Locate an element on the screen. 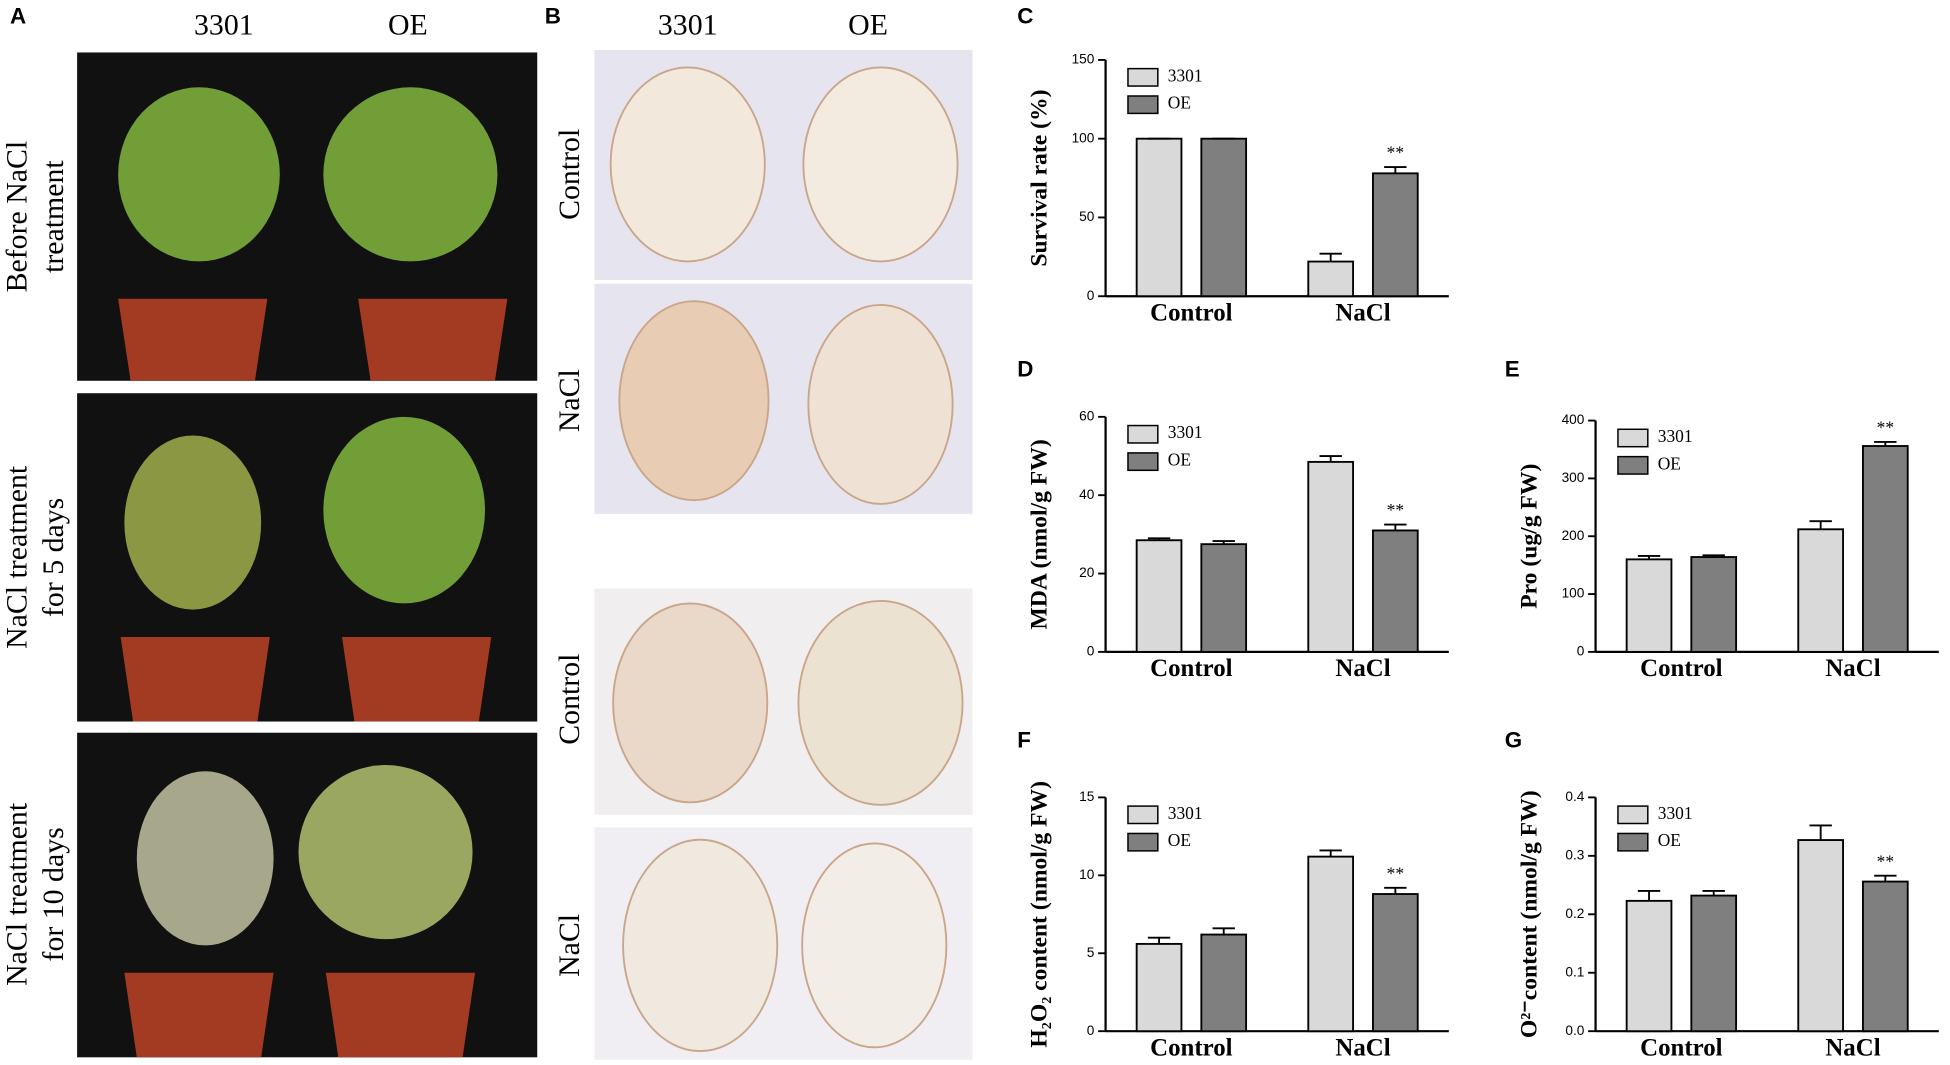 The image size is (1950, 1065). pots is located at coordinates (313, 678).